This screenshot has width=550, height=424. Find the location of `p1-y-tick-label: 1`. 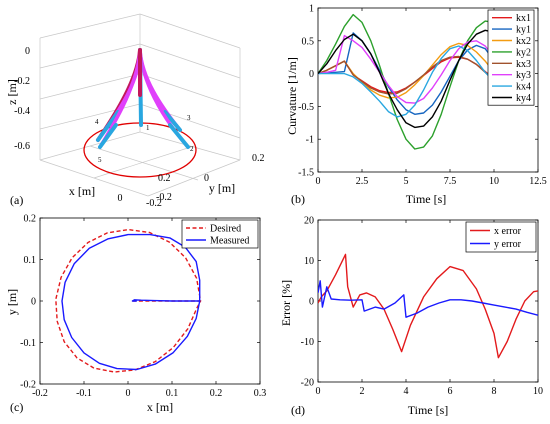

p1-y-tick-label: 1 is located at coordinates (311, 9).